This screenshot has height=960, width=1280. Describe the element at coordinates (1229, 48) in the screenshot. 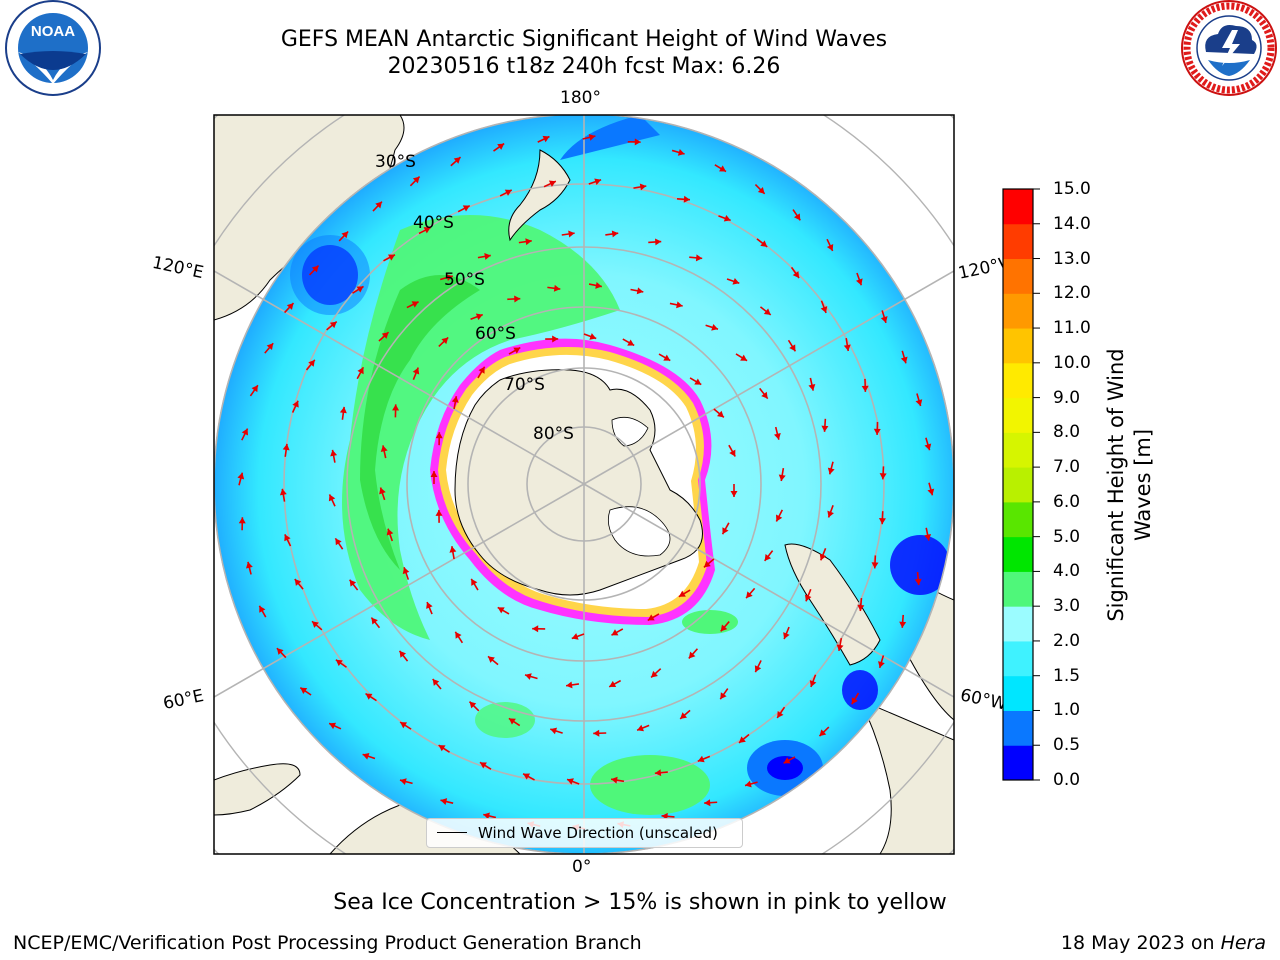

I see `nws-logo` at that location.